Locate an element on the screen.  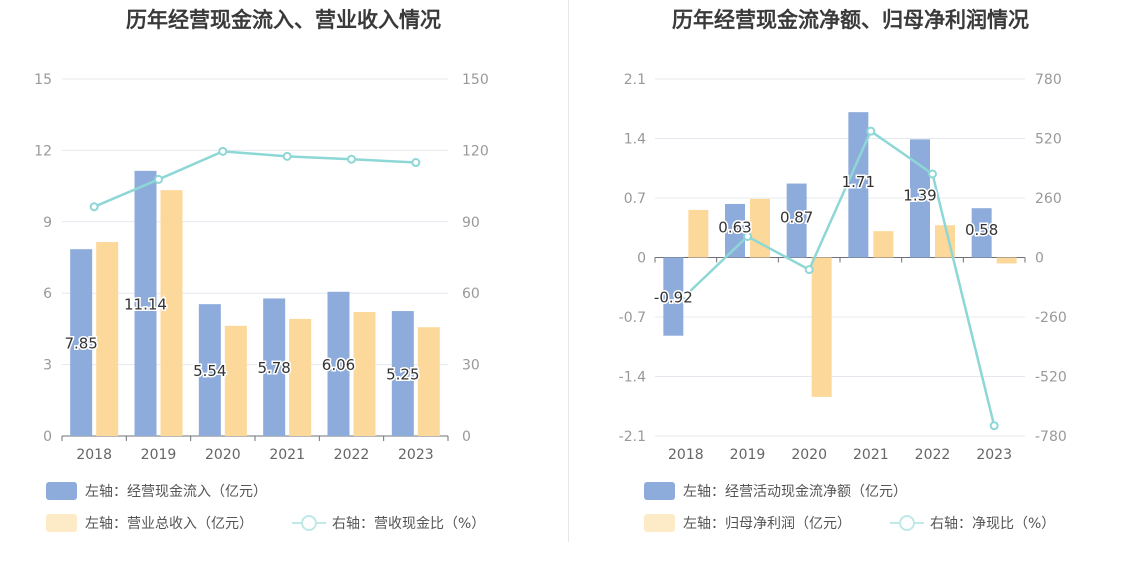
left-axis-tick-label: -2.1 is located at coordinates (632, 437).